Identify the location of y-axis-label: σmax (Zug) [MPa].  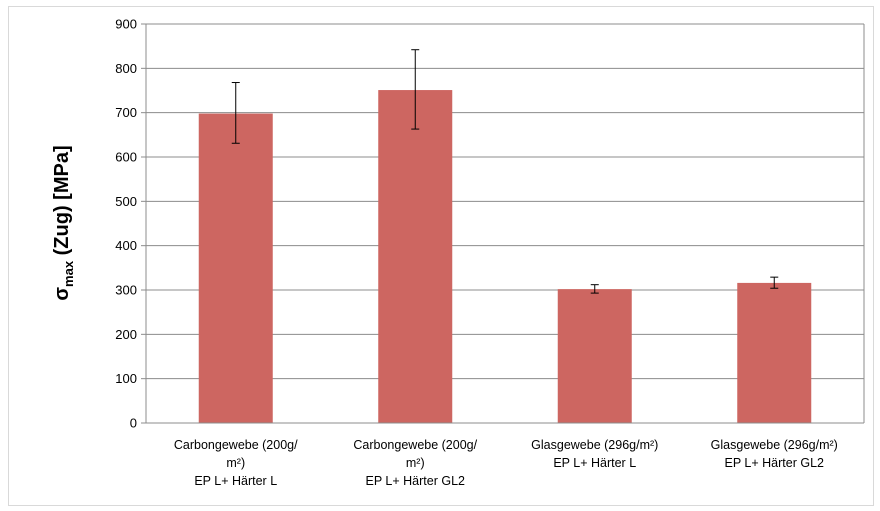
(63, 222).